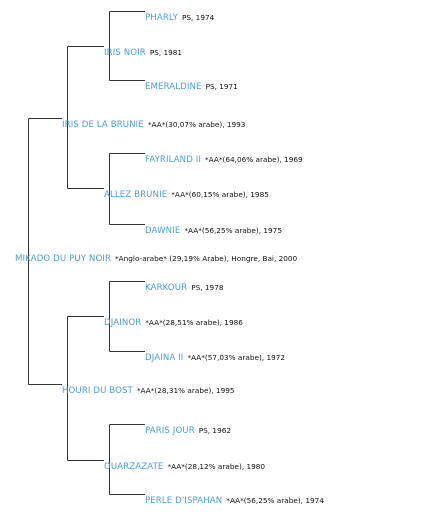 The width and height of the screenshot is (437, 519). What do you see at coordinates (254, 159) in the screenshot?
I see `horse-detail: *AA*(64,06% arabe), 1969` at bounding box center [254, 159].